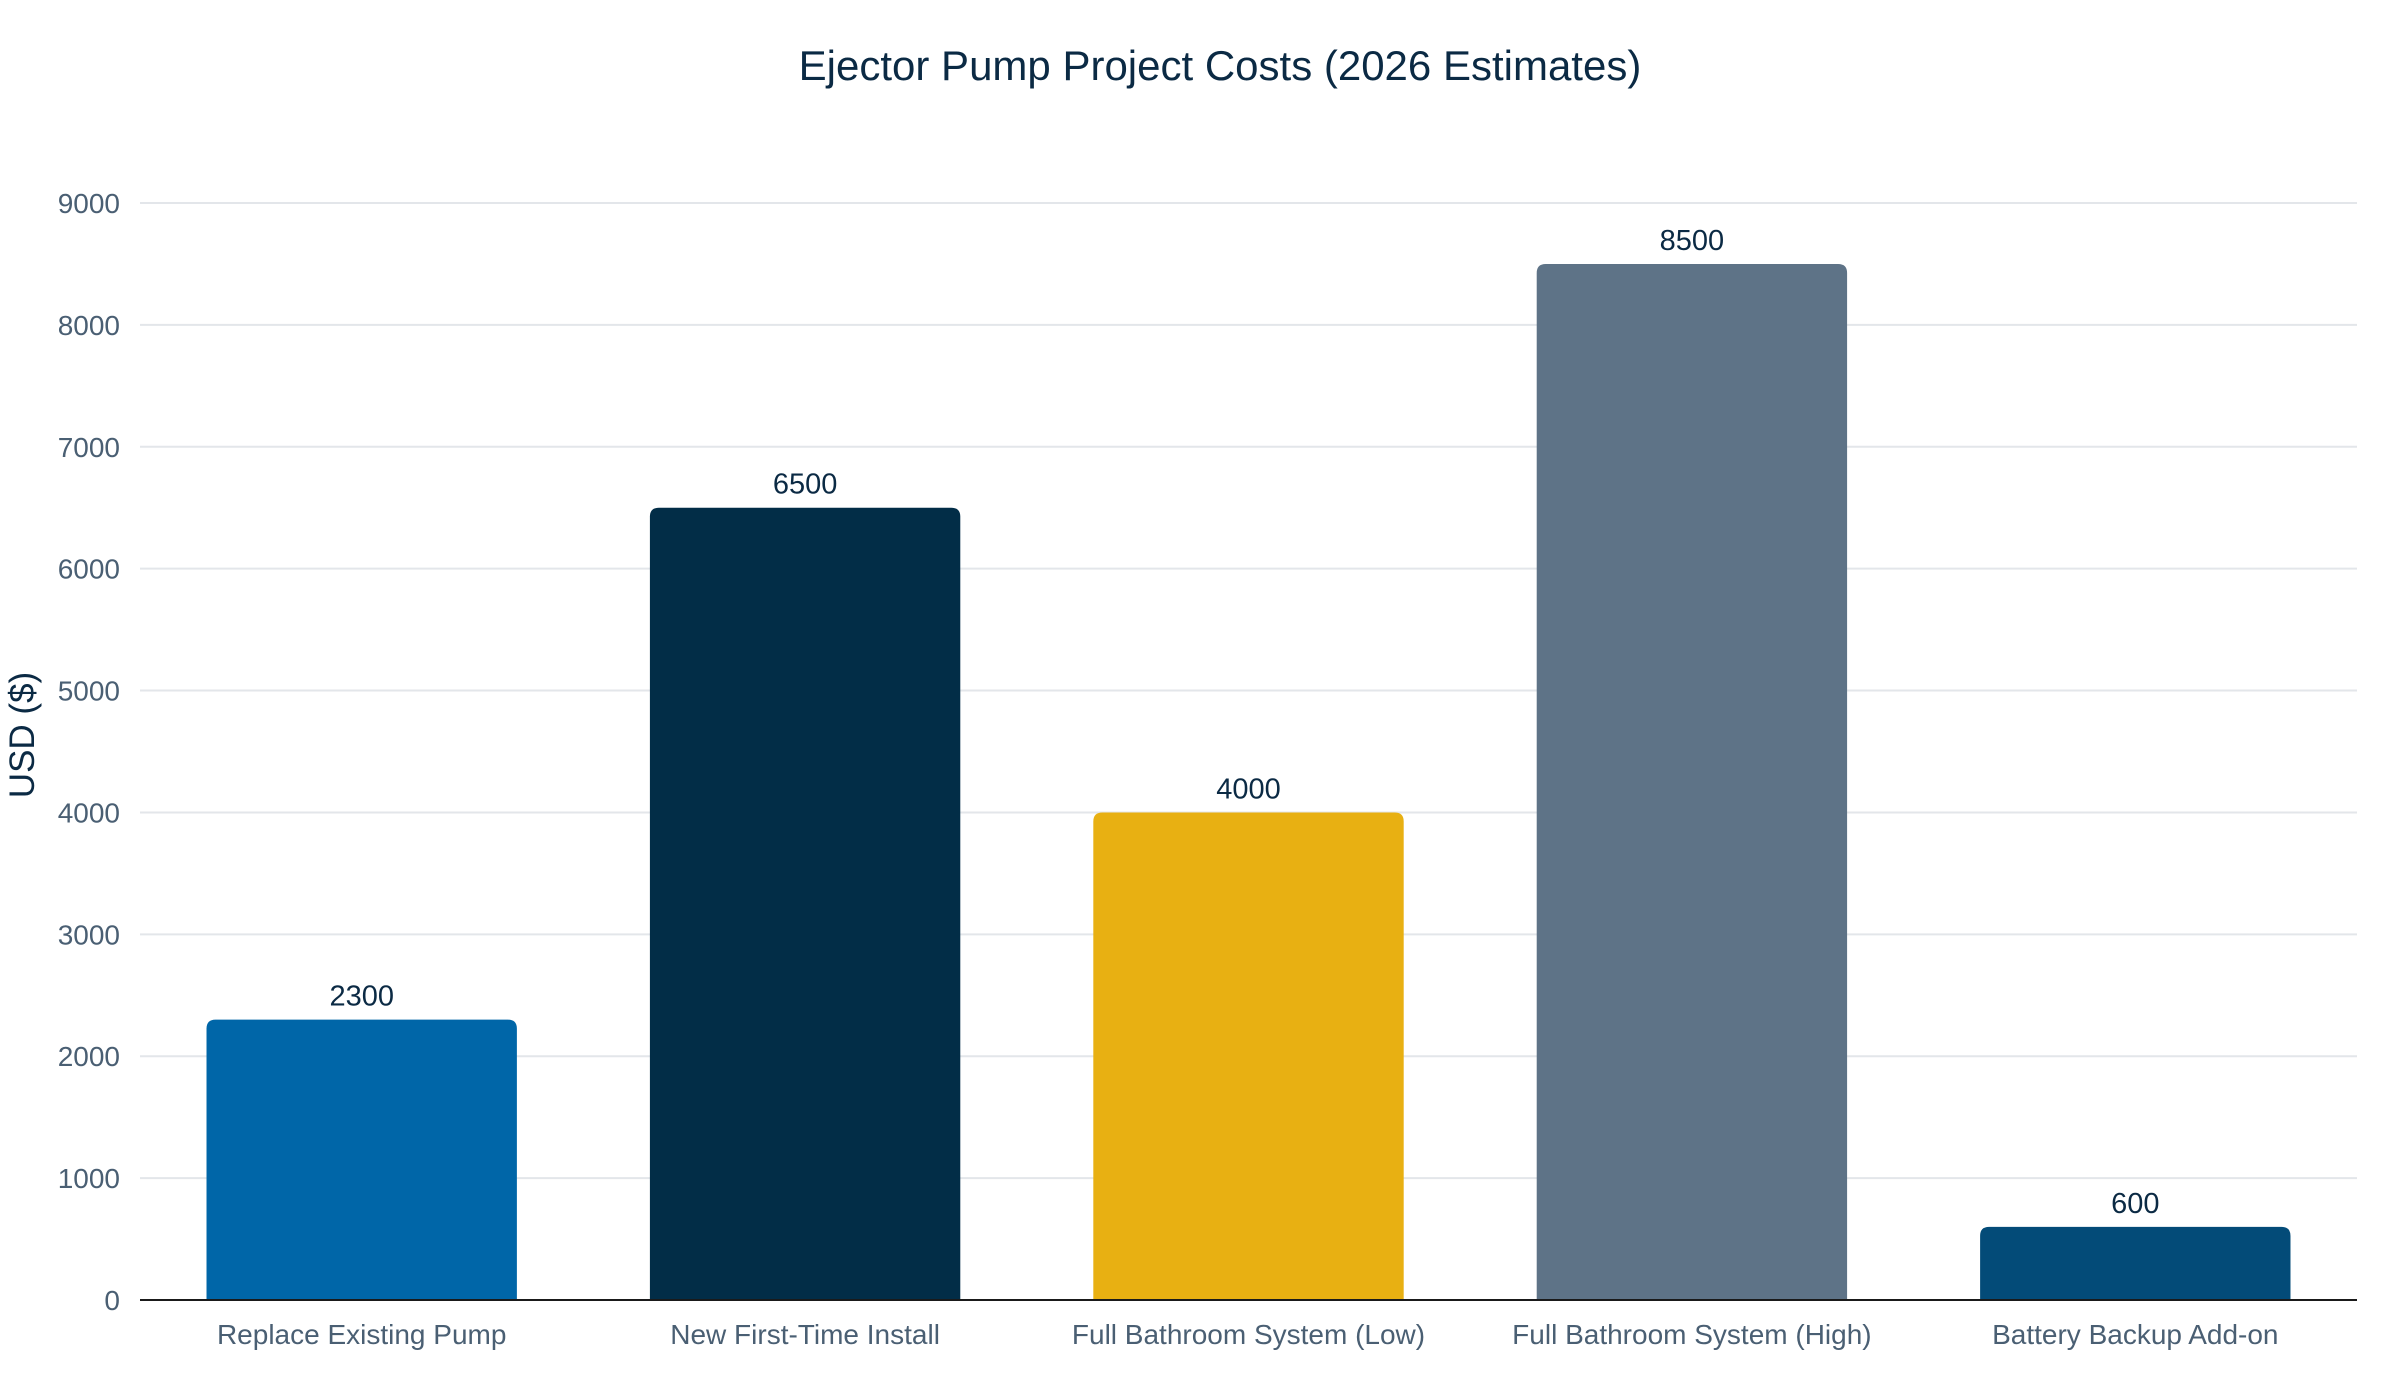 This screenshot has height=1400, width=2400. Describe the element at coordinates (361, 1334) in the screenshot. I see `x-category-label: Replace Existing Pump` at that location.